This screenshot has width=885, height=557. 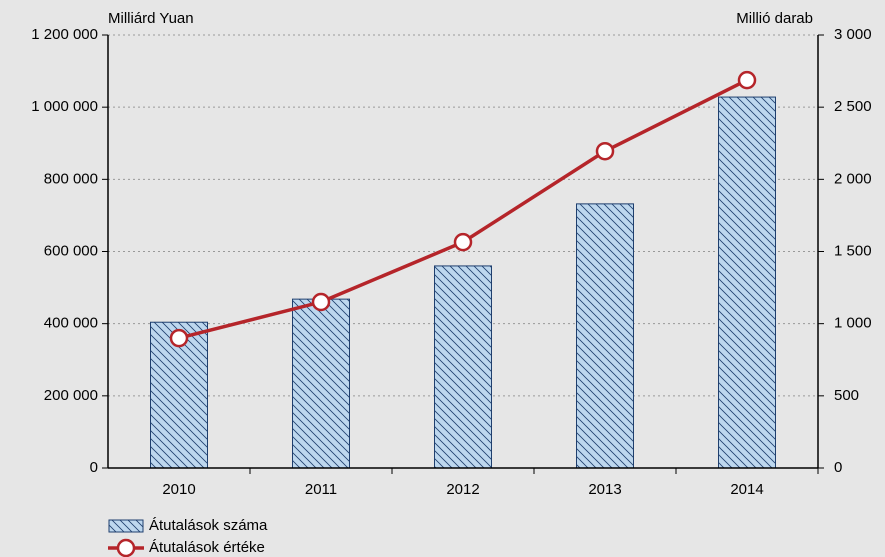 I want to click on y-tick-label: 1 200 000, so click(x=64, y=34).